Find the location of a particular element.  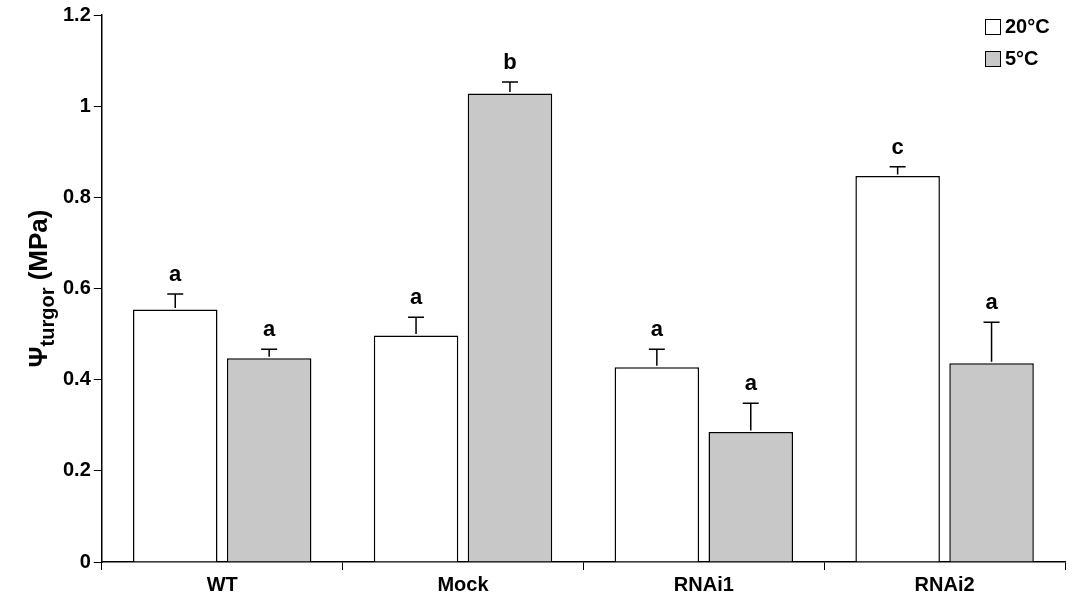

x-tick-label: Mock is located at coordinates (463, 583).